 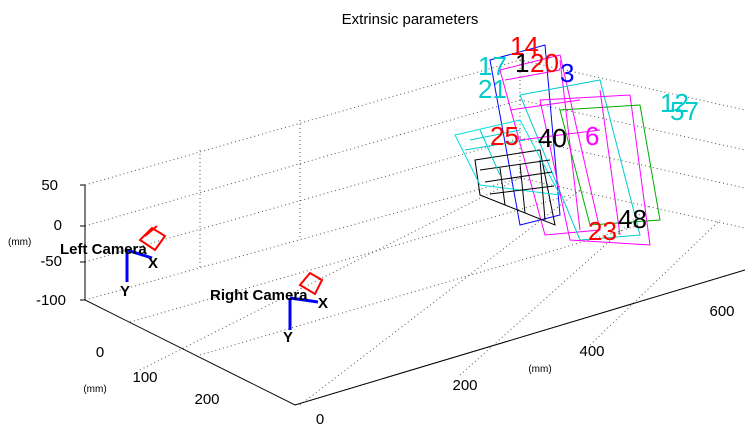 What do you see at coordinates (544, 63) in the screenshot?
I see `board-label: 20` at bounding box center [544, 63].